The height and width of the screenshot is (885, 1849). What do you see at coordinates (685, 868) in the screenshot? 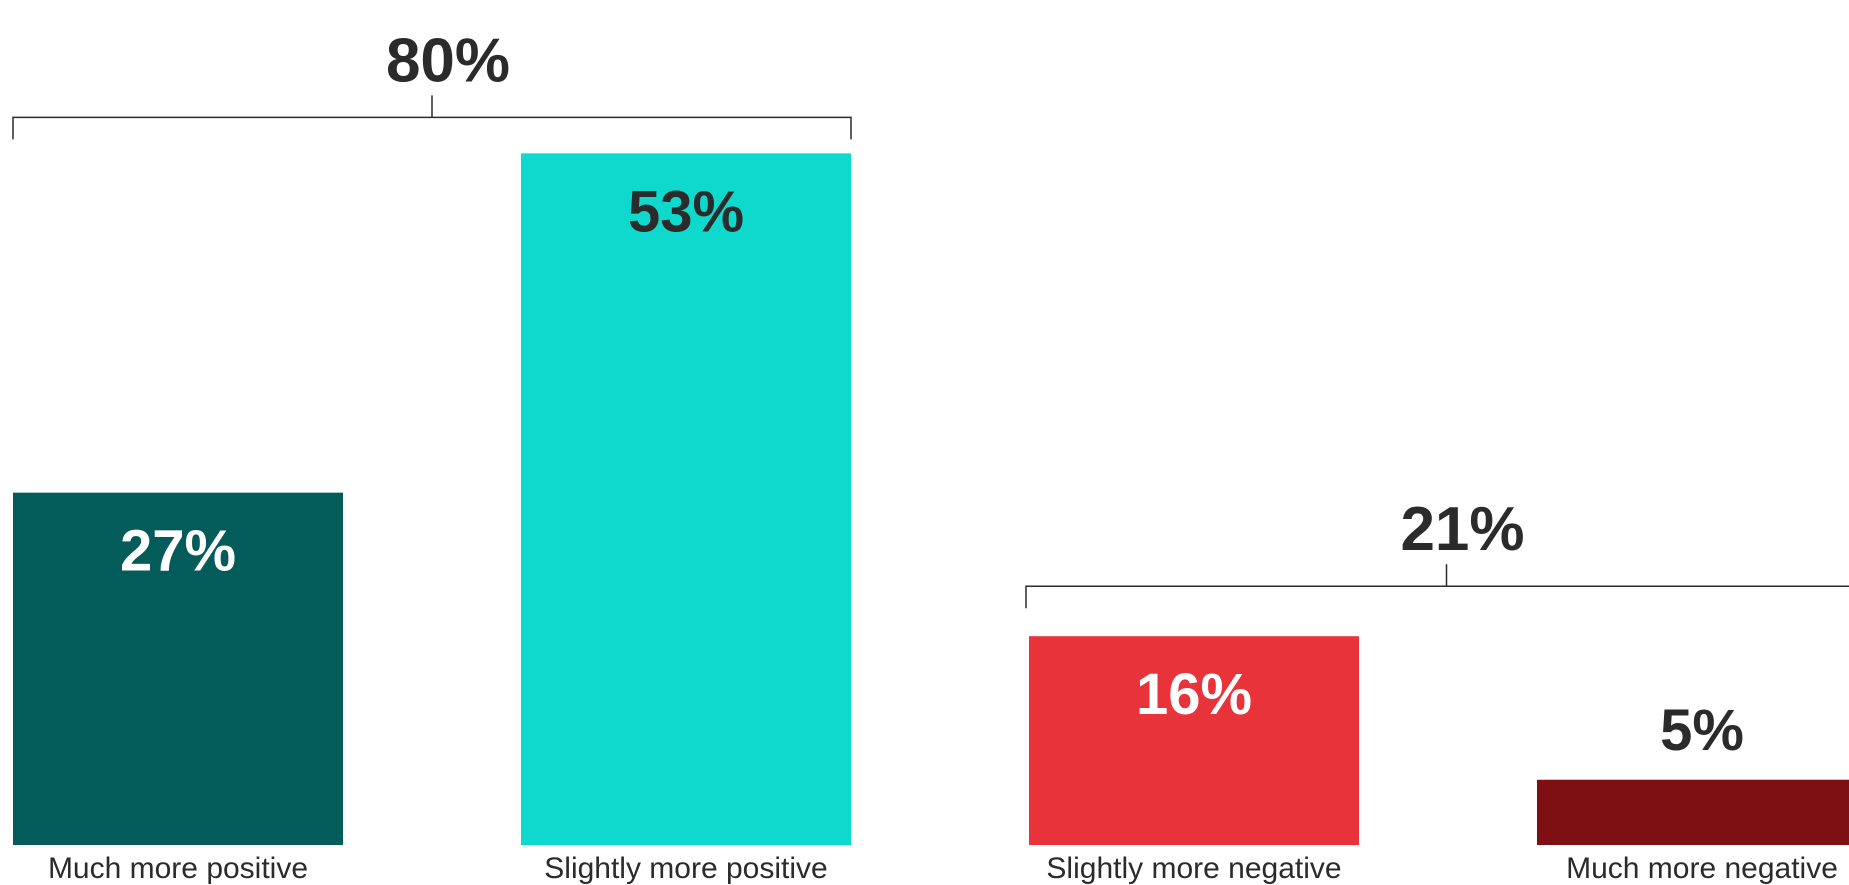
I see `category-label-2: Slightly more positive` at bounding box center [685, 868].